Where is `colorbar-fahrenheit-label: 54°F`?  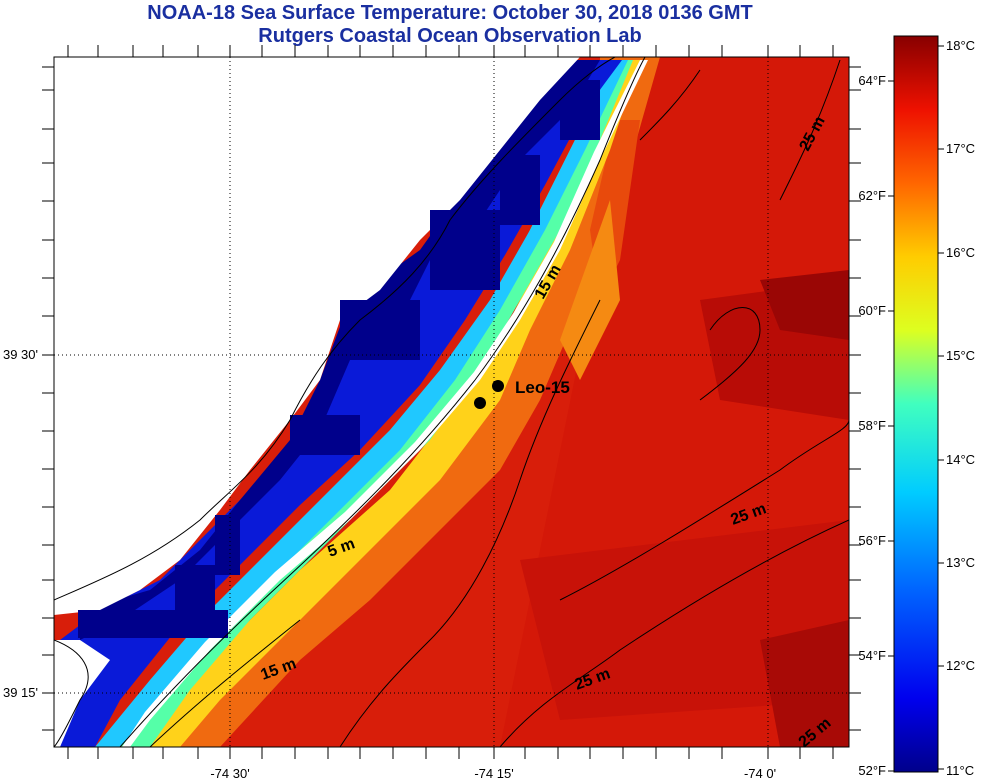
colorbar-fahrenheit-label: 54°F is located at coordinates (872, 655).